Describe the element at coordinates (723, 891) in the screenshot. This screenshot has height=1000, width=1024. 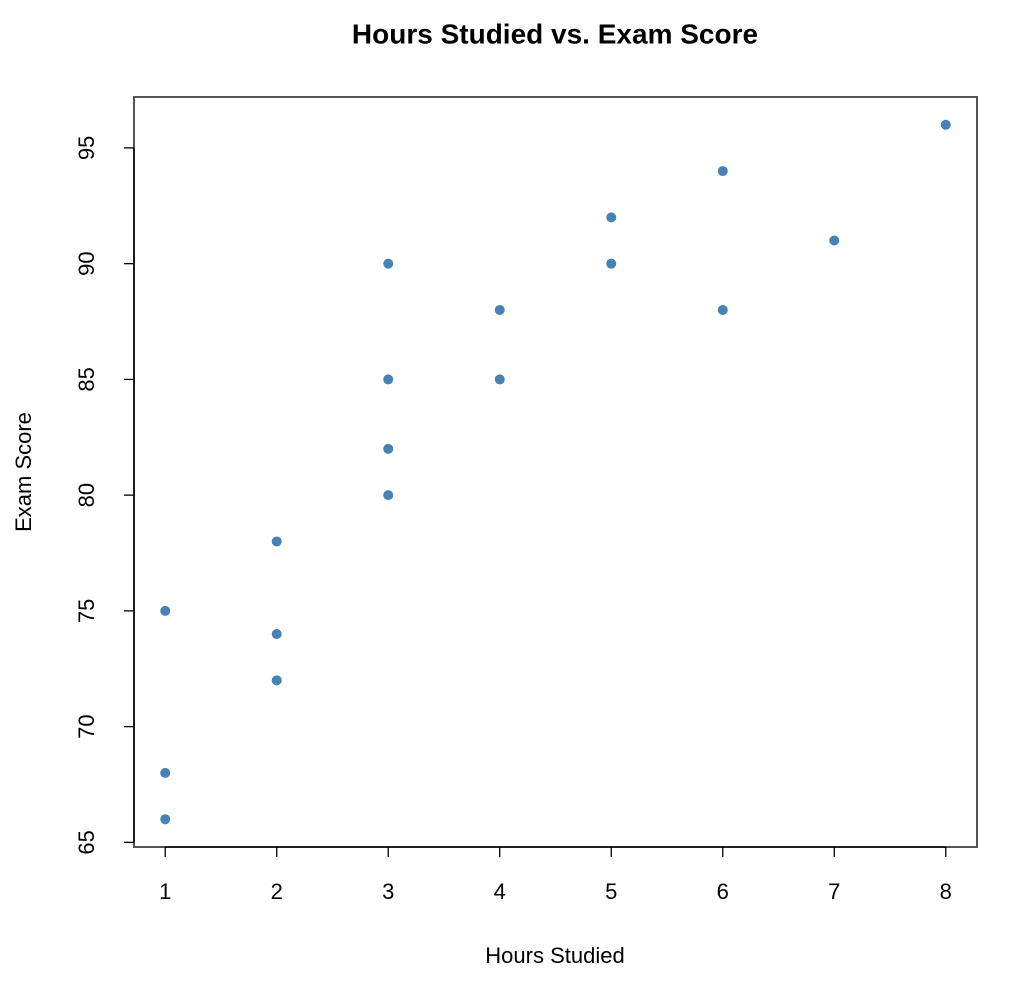
I see `x-tick-label: 6` at that location.